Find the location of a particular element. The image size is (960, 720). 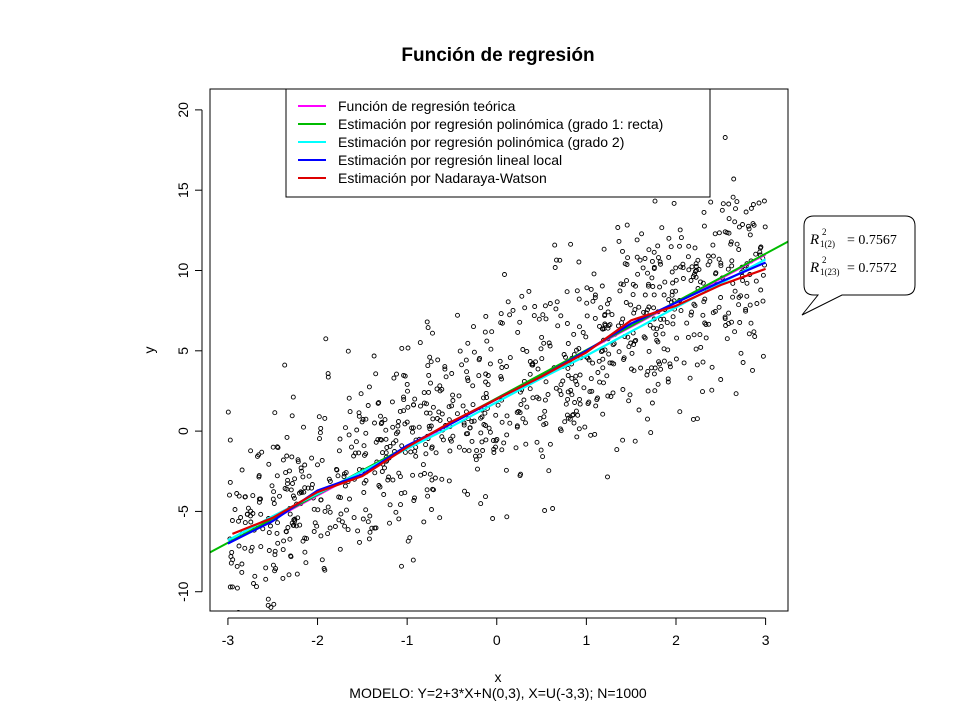

y-tick-label: 0 is located at coordinates (183, 431).